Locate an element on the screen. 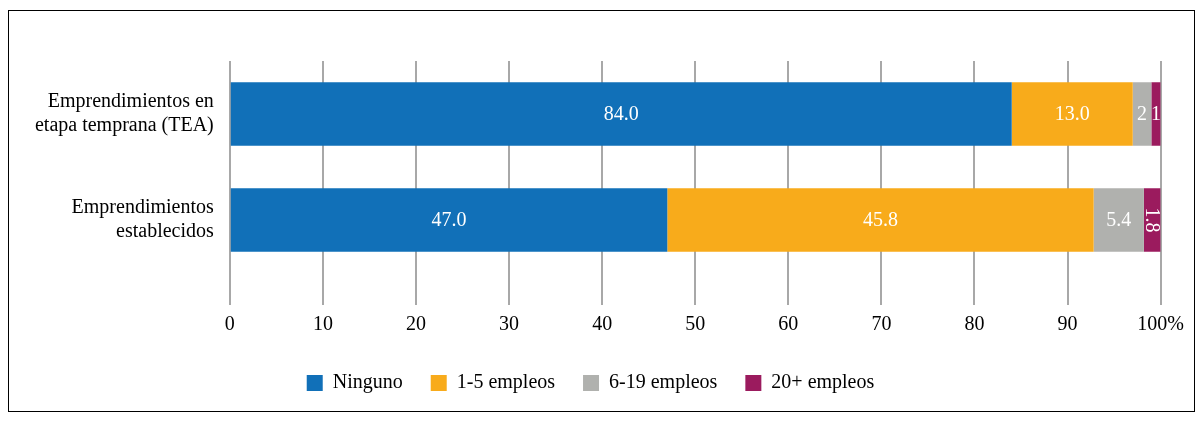 The height and width of the screenshot is (434, 1203). x-tick-label: 40 is located at coordinates (602, 323).